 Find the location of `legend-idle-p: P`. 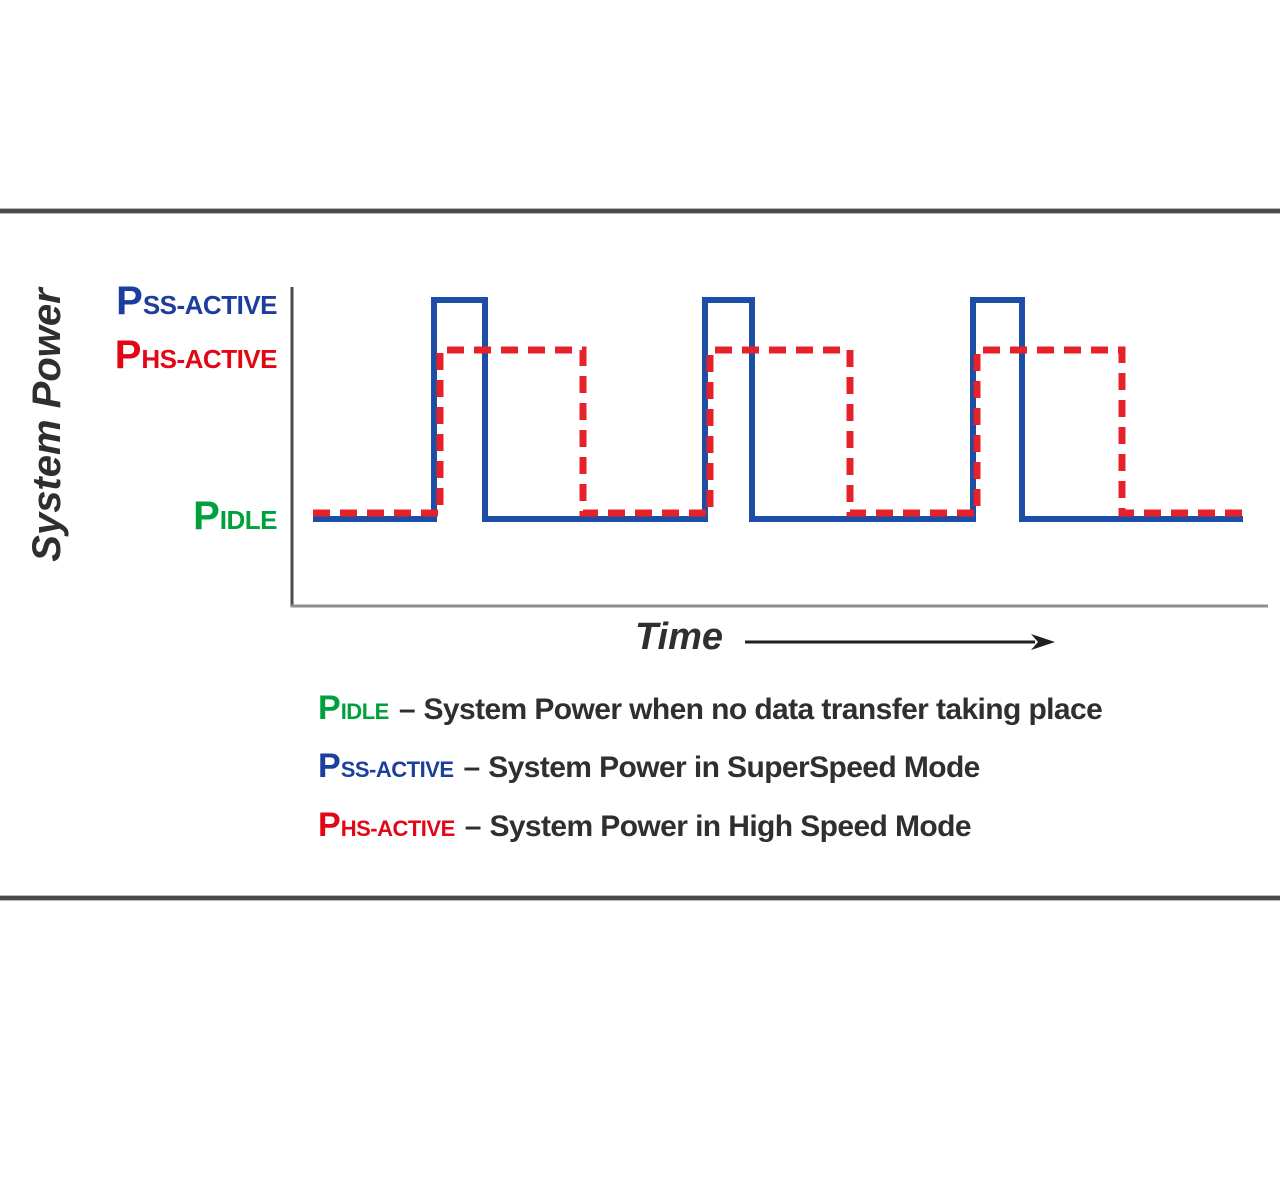

legend-idle-p: P is located at coordinates (329, 708).